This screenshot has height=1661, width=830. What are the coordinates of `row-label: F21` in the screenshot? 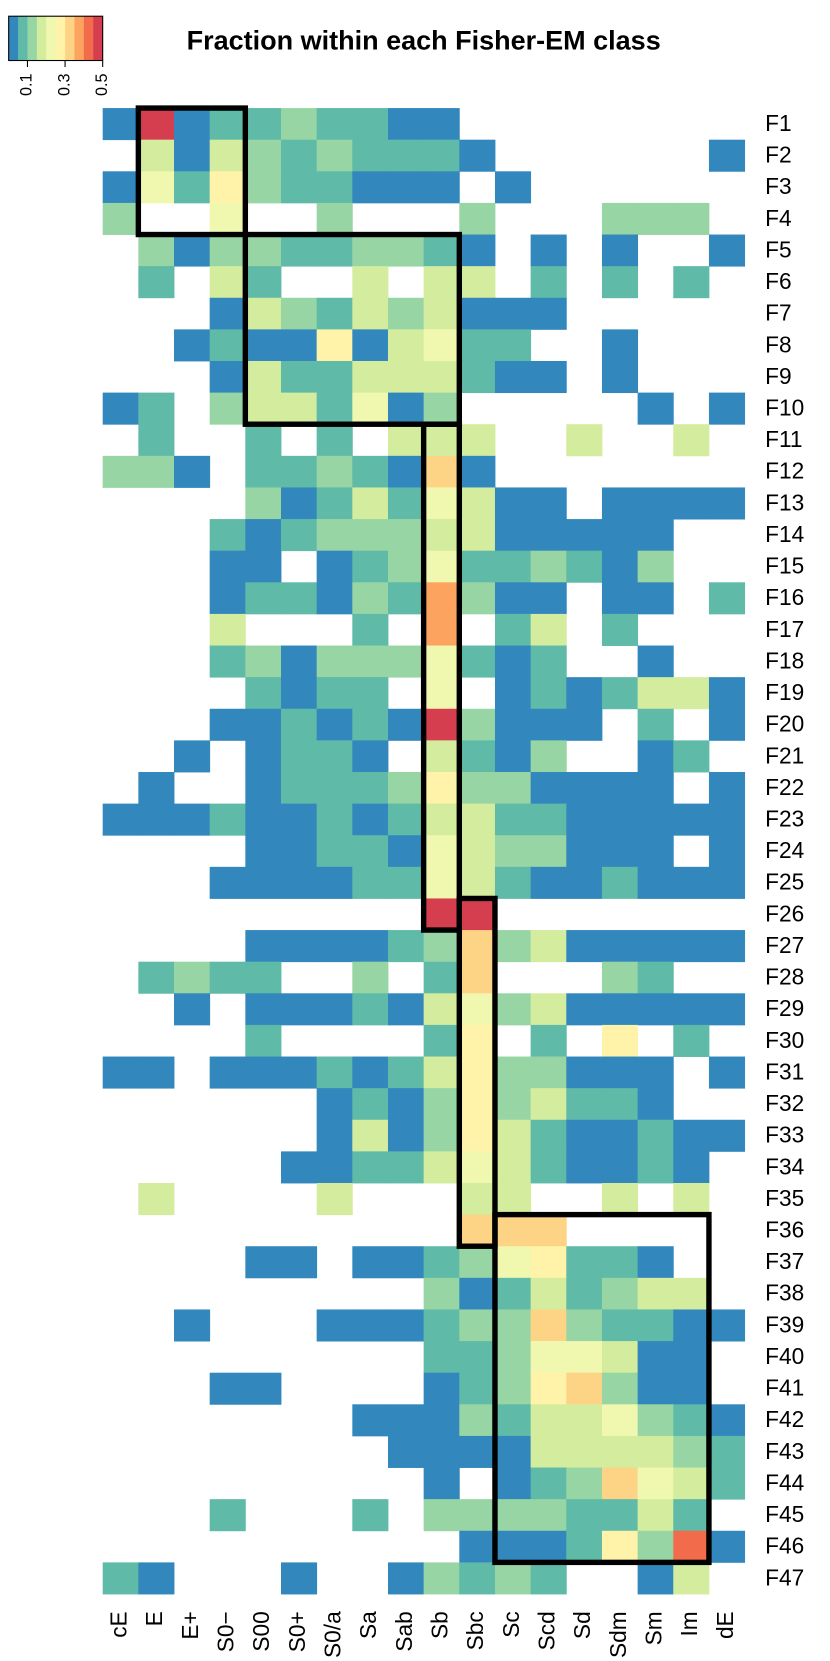 It's located at (784, 755).